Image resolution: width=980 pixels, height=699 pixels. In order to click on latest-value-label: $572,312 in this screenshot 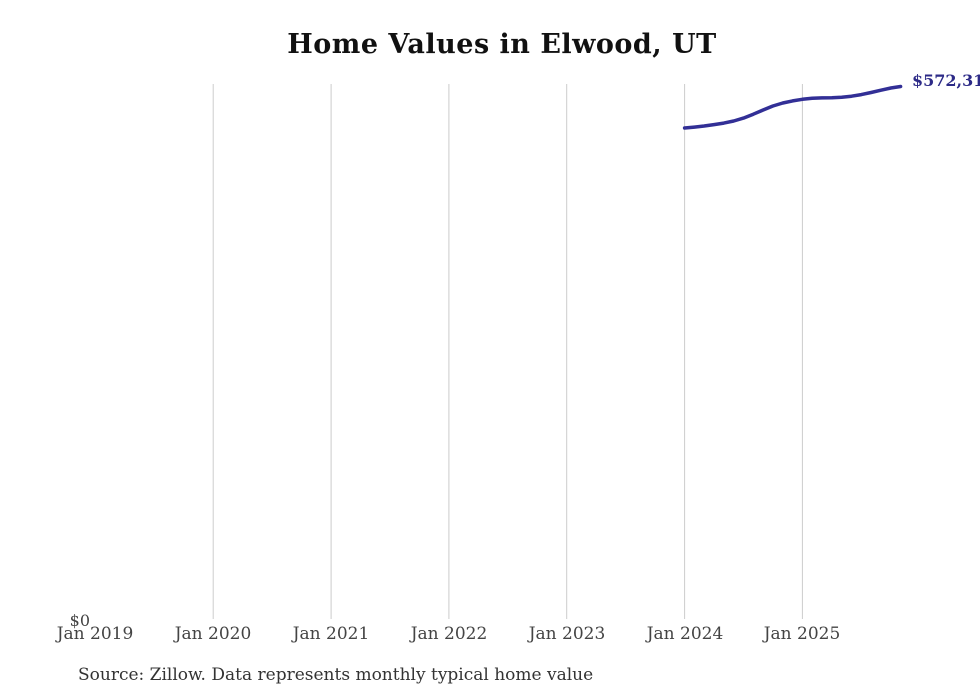, I will do `click(946, 80)`.